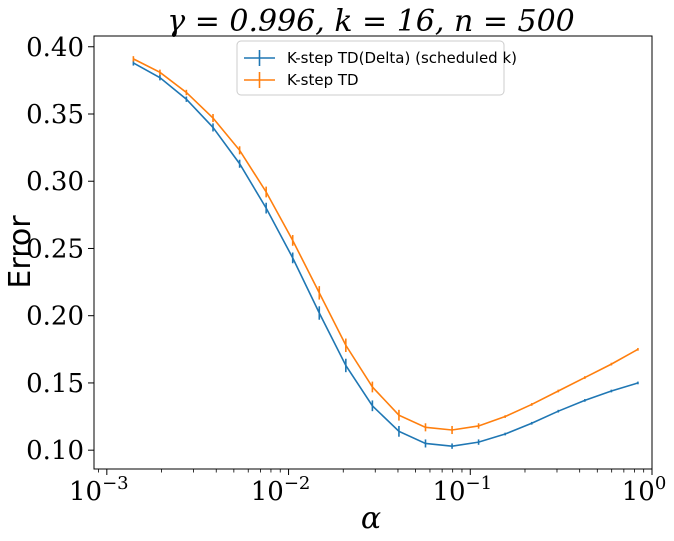 This screenshot has width=674, height=541. Describe the element at coordinates (115, 483) in the screenshot. I see `x-tick-exponent: −3` at that location.